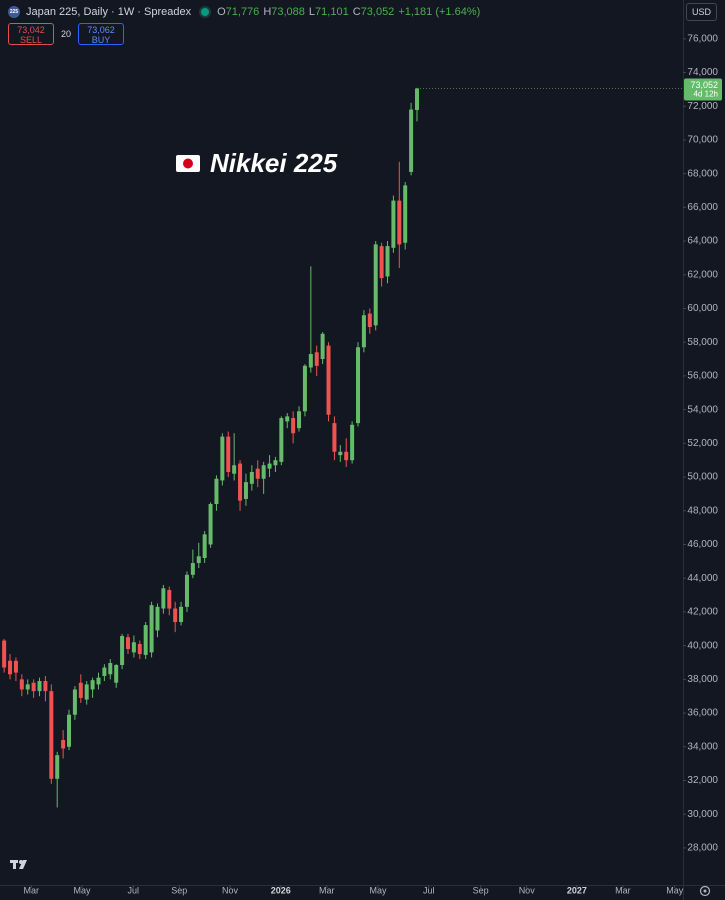 This screenshot has height=900, width=725. Describe the element at coordinates (702, 376) in the screenshot. I see `y-tick-label: 56,000` at that location.